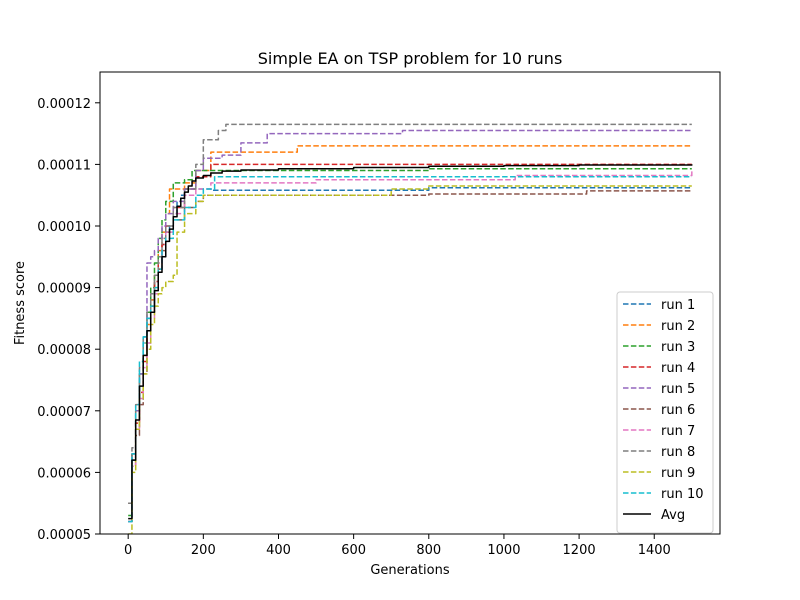 This screenshot has width=800, height=600. Describe the element at coordinates (278, 550) in the screenshot. I see `x-tick-label: 400` at that location.